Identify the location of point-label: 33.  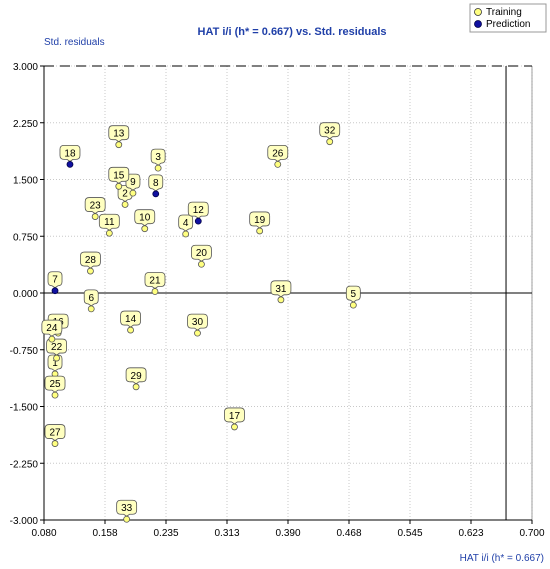
(127, 508).